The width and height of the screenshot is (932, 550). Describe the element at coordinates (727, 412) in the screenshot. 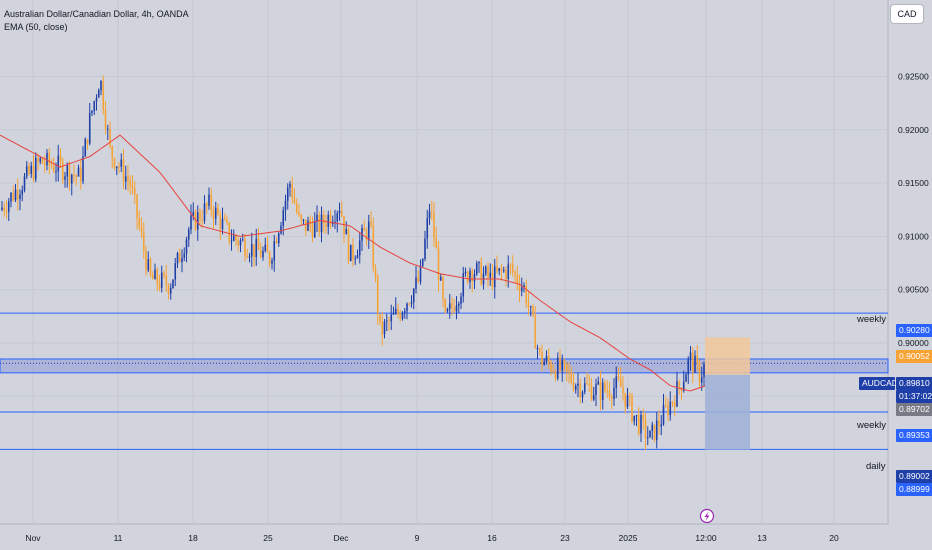

I see `position-stop-zone` at that location.